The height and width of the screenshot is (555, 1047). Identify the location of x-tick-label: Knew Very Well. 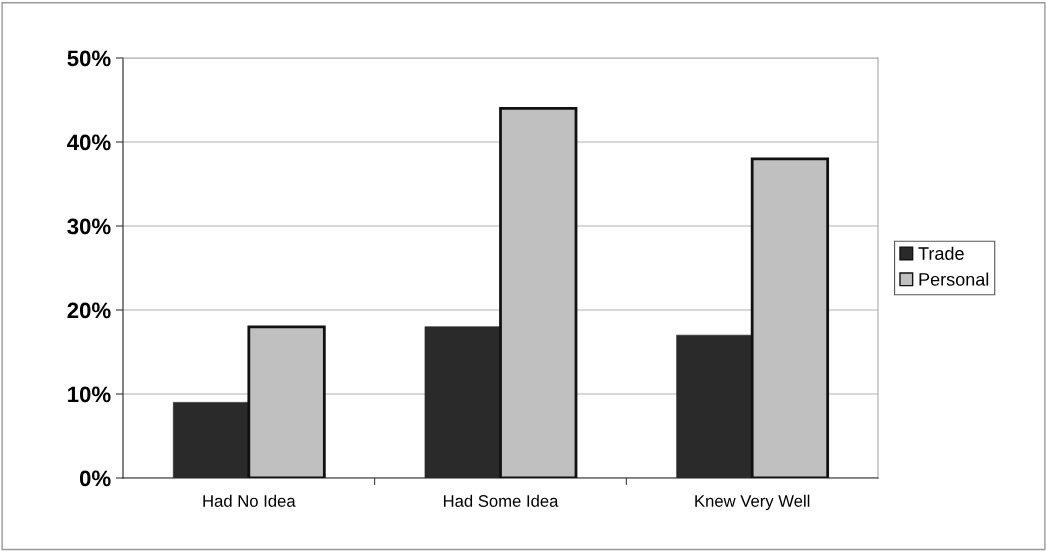
(752, 502).